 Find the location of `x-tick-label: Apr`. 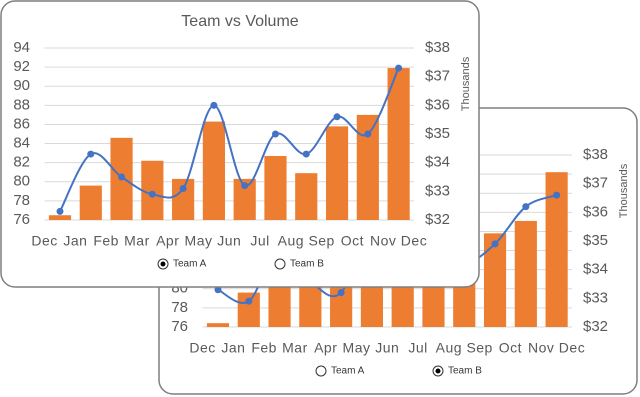

x-tick-label: Apr is located at coordinates (325, 348).